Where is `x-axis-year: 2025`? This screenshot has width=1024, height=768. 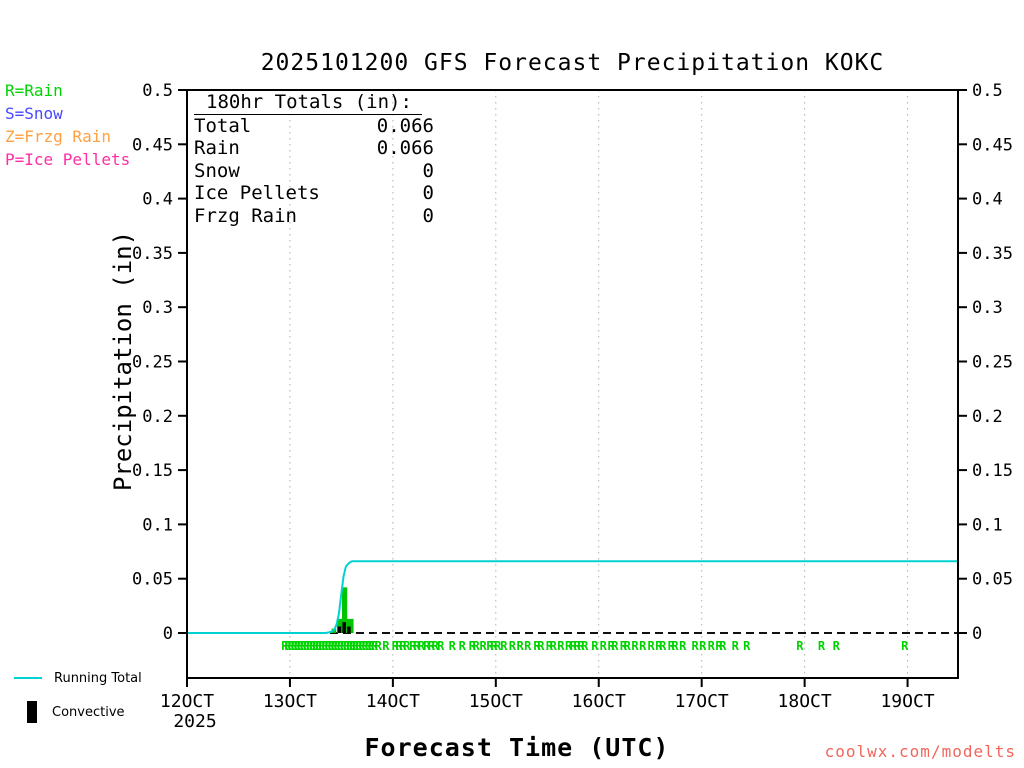
x-axis-year: 2025 is located at coordinates (194, 721).